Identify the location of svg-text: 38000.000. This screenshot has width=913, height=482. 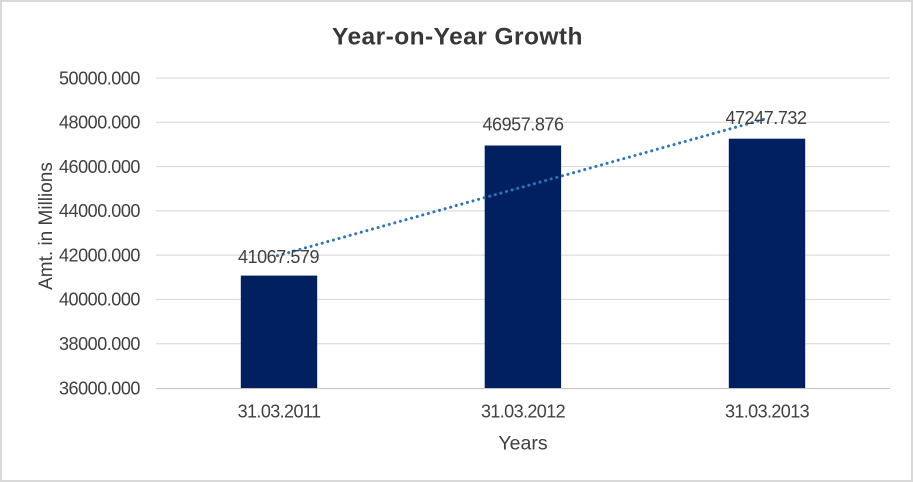
(99, 344).